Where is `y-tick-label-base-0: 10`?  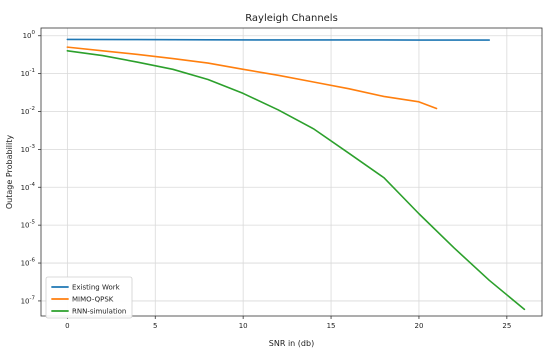
y-tick-label-base-0: 10 is located at coordinates (25, 301).